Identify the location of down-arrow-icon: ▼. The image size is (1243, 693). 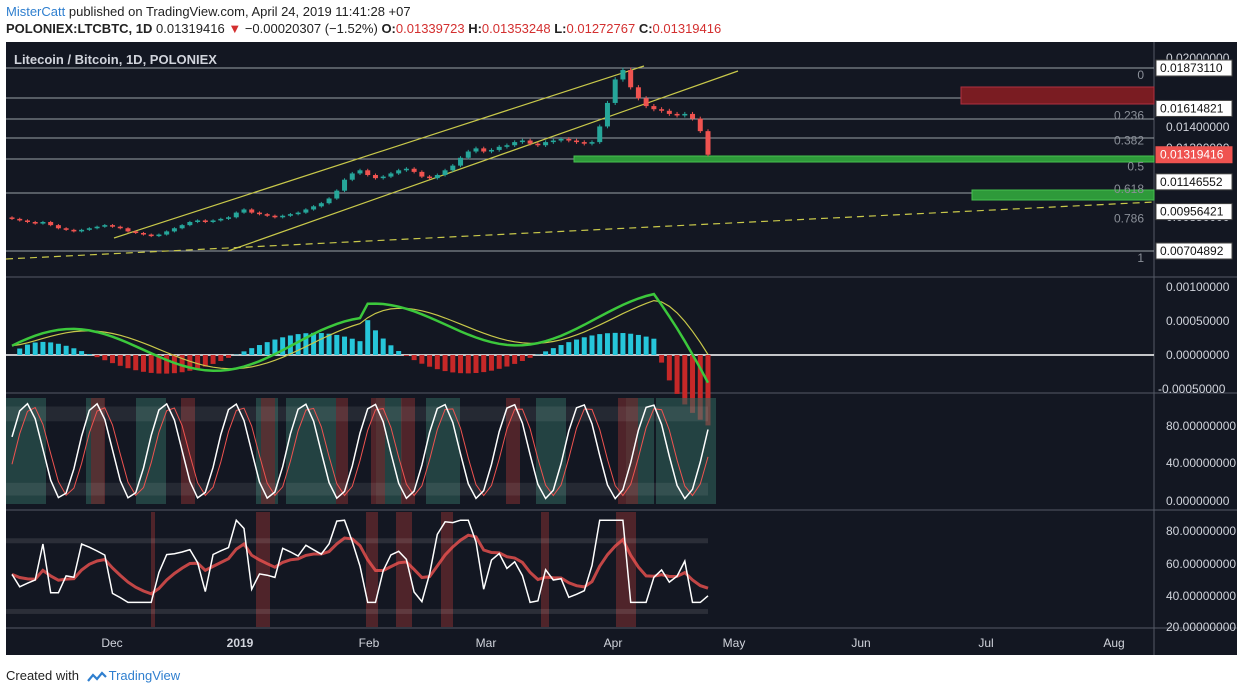
(235, 28).